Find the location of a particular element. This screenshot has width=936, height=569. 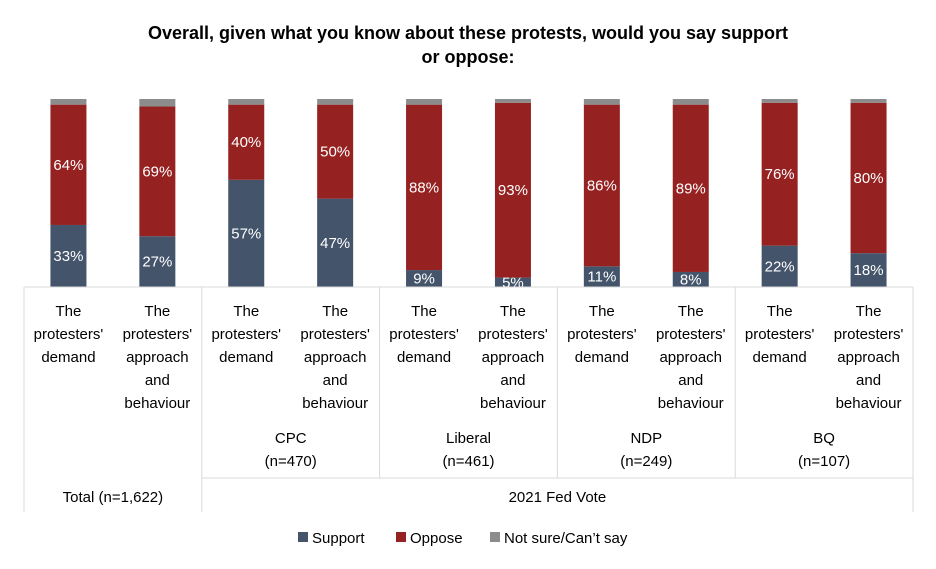

data-label: 88% is located at coordinates (424, 187).